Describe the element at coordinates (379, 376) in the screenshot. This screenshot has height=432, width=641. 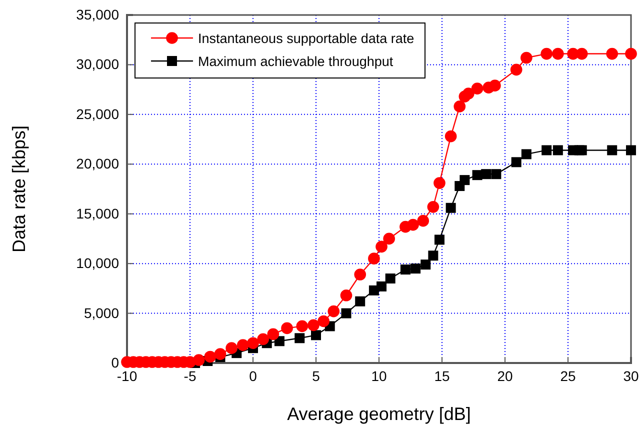
I see `x-tick-label: 10` at that location.